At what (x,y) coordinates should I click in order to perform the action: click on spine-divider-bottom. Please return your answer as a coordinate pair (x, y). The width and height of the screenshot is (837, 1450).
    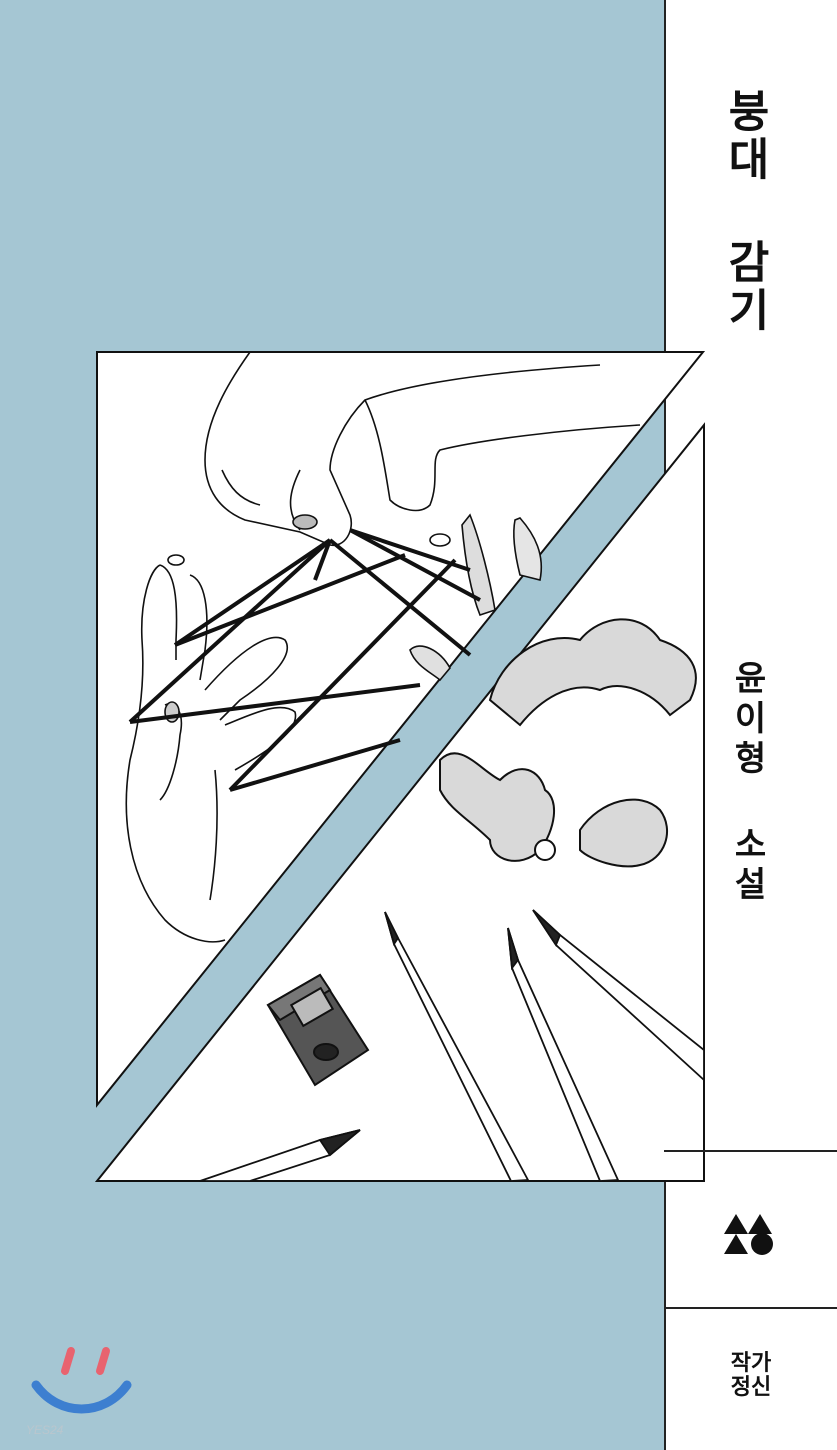
    Looking at the image, I should click on (750, 1308).